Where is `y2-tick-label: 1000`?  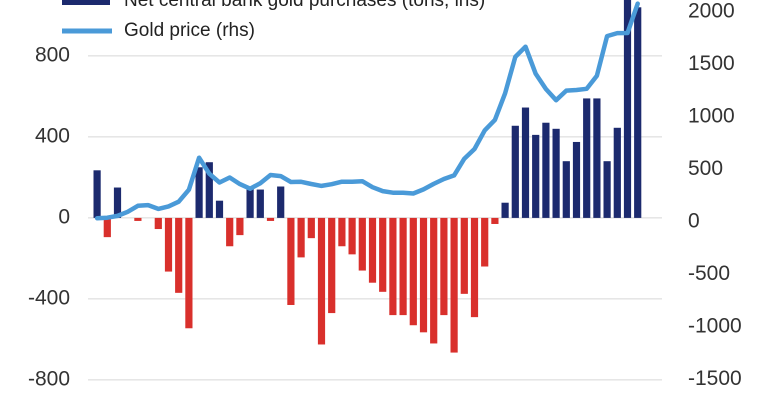
y2-tick-label: 1000 is located at coordinates (711, 116).